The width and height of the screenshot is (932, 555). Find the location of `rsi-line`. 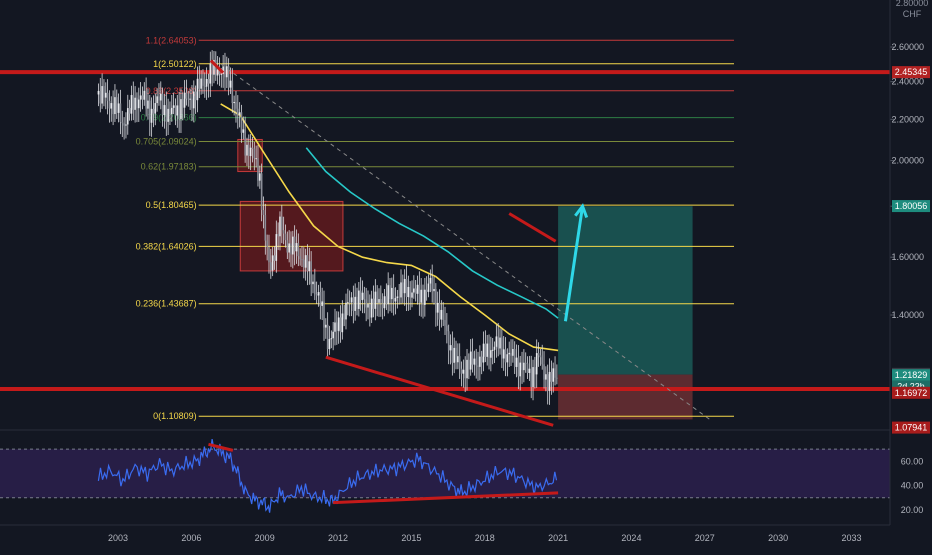

rsi-line is located at coordinates (327, 475).